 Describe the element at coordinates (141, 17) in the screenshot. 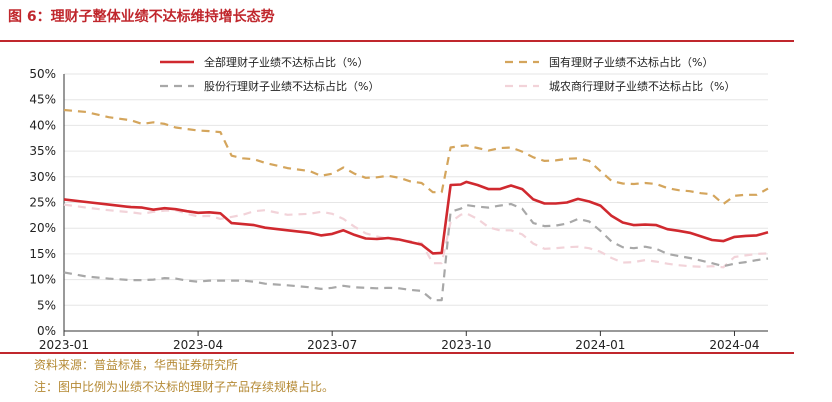

I see `figure-title: 图 6：理财子整体业绩不达标维持增长态势` at that location.